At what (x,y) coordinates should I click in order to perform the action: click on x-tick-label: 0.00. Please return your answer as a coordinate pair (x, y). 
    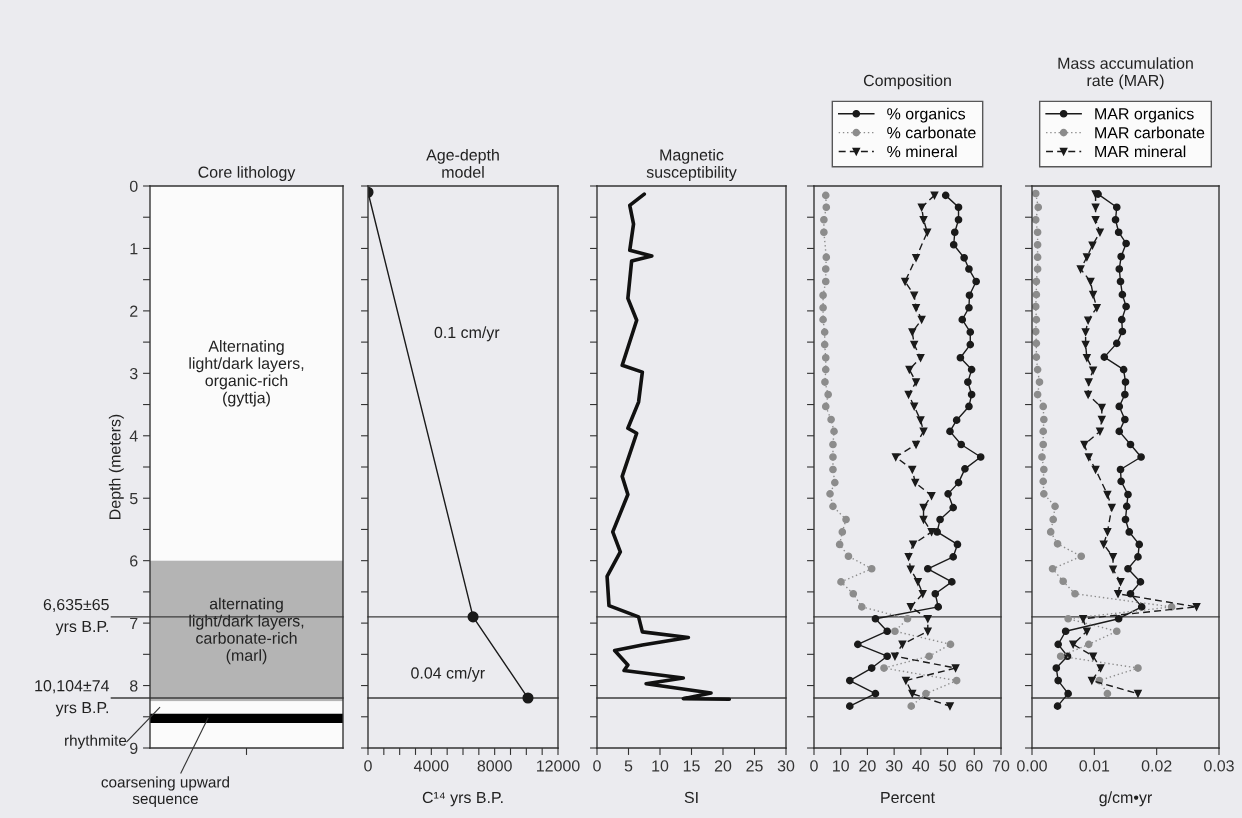
    Looking at the image, I should click on (1032, 766).